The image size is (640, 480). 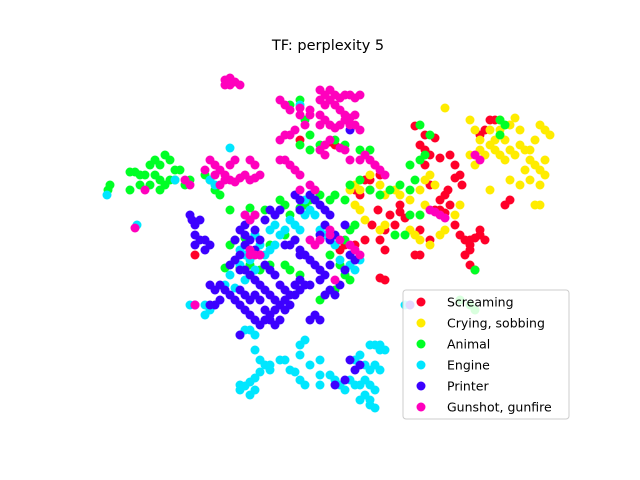 What do you see at coordinates (468, 365) in the screenshot?
I see `legend-label: Engine` at bounding box center [468, 365].